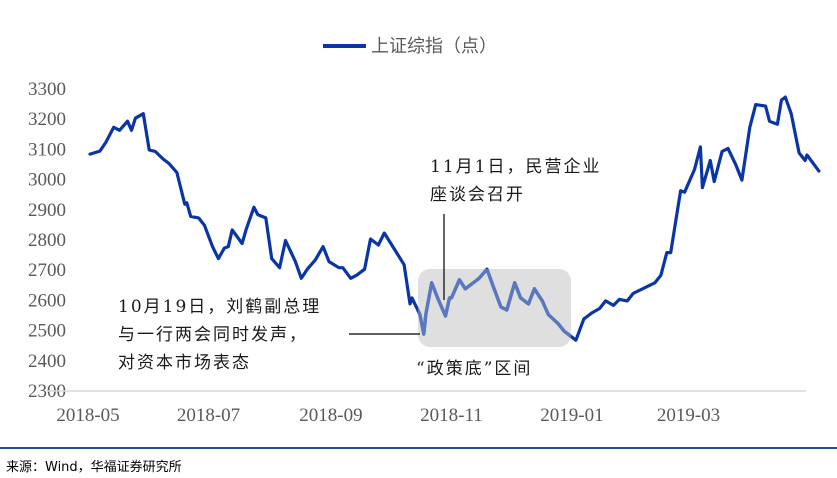 The height and width of the screenshot is (478, 837). What do you see at coordinates (184, 363) in the screenshot?
I see `annotation-oct19-line3: 对资本市场表态` at bounding box center [184, 363].